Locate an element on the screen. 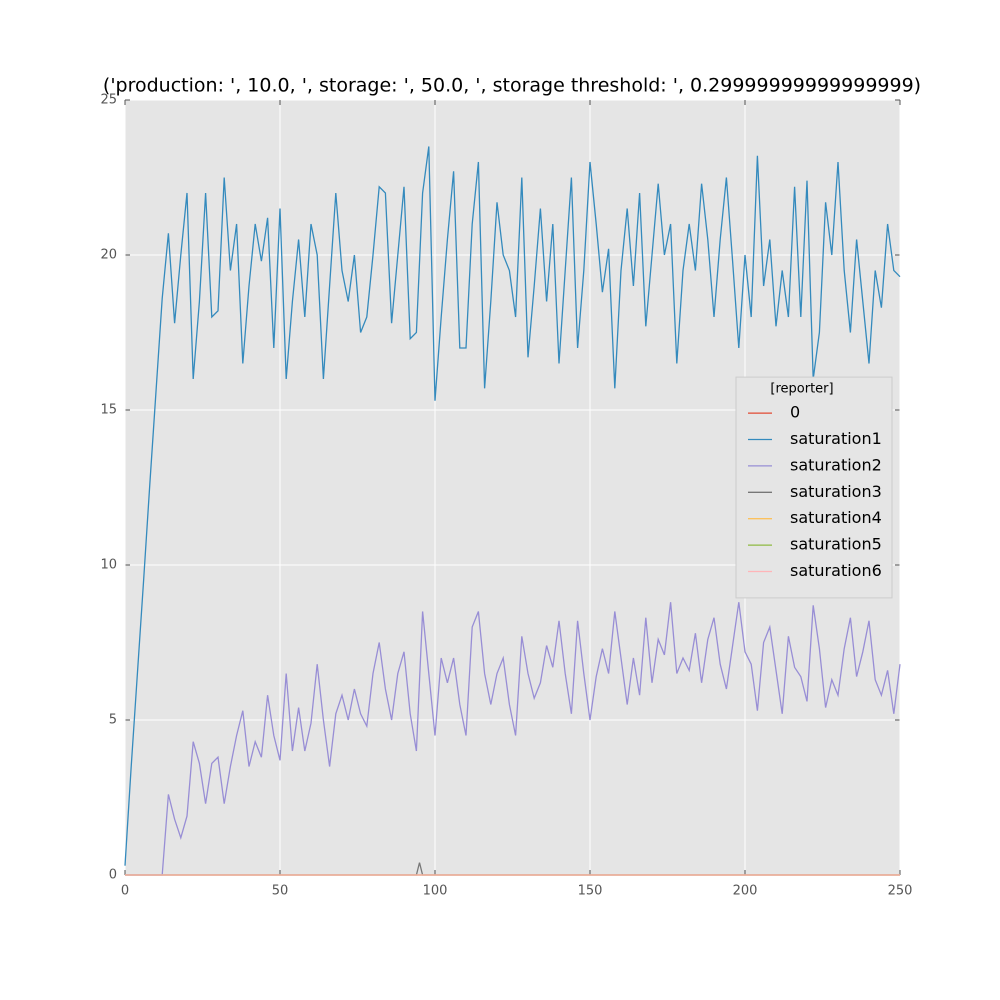 The width and height of the screenshot is (1000, 1000). x-tick-label: 150 is located at coordinates (590, 891).